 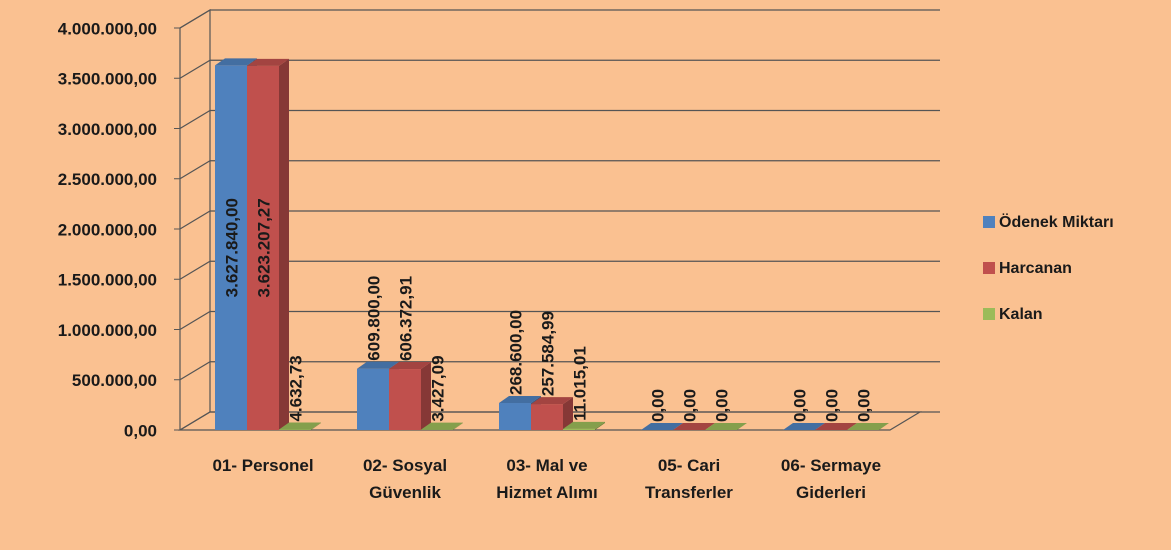 What do you see at coordinates (107, 28) in the screenshot?
I see `y-tick-label: 4.000.000,00` at bounding box center [107, 28].